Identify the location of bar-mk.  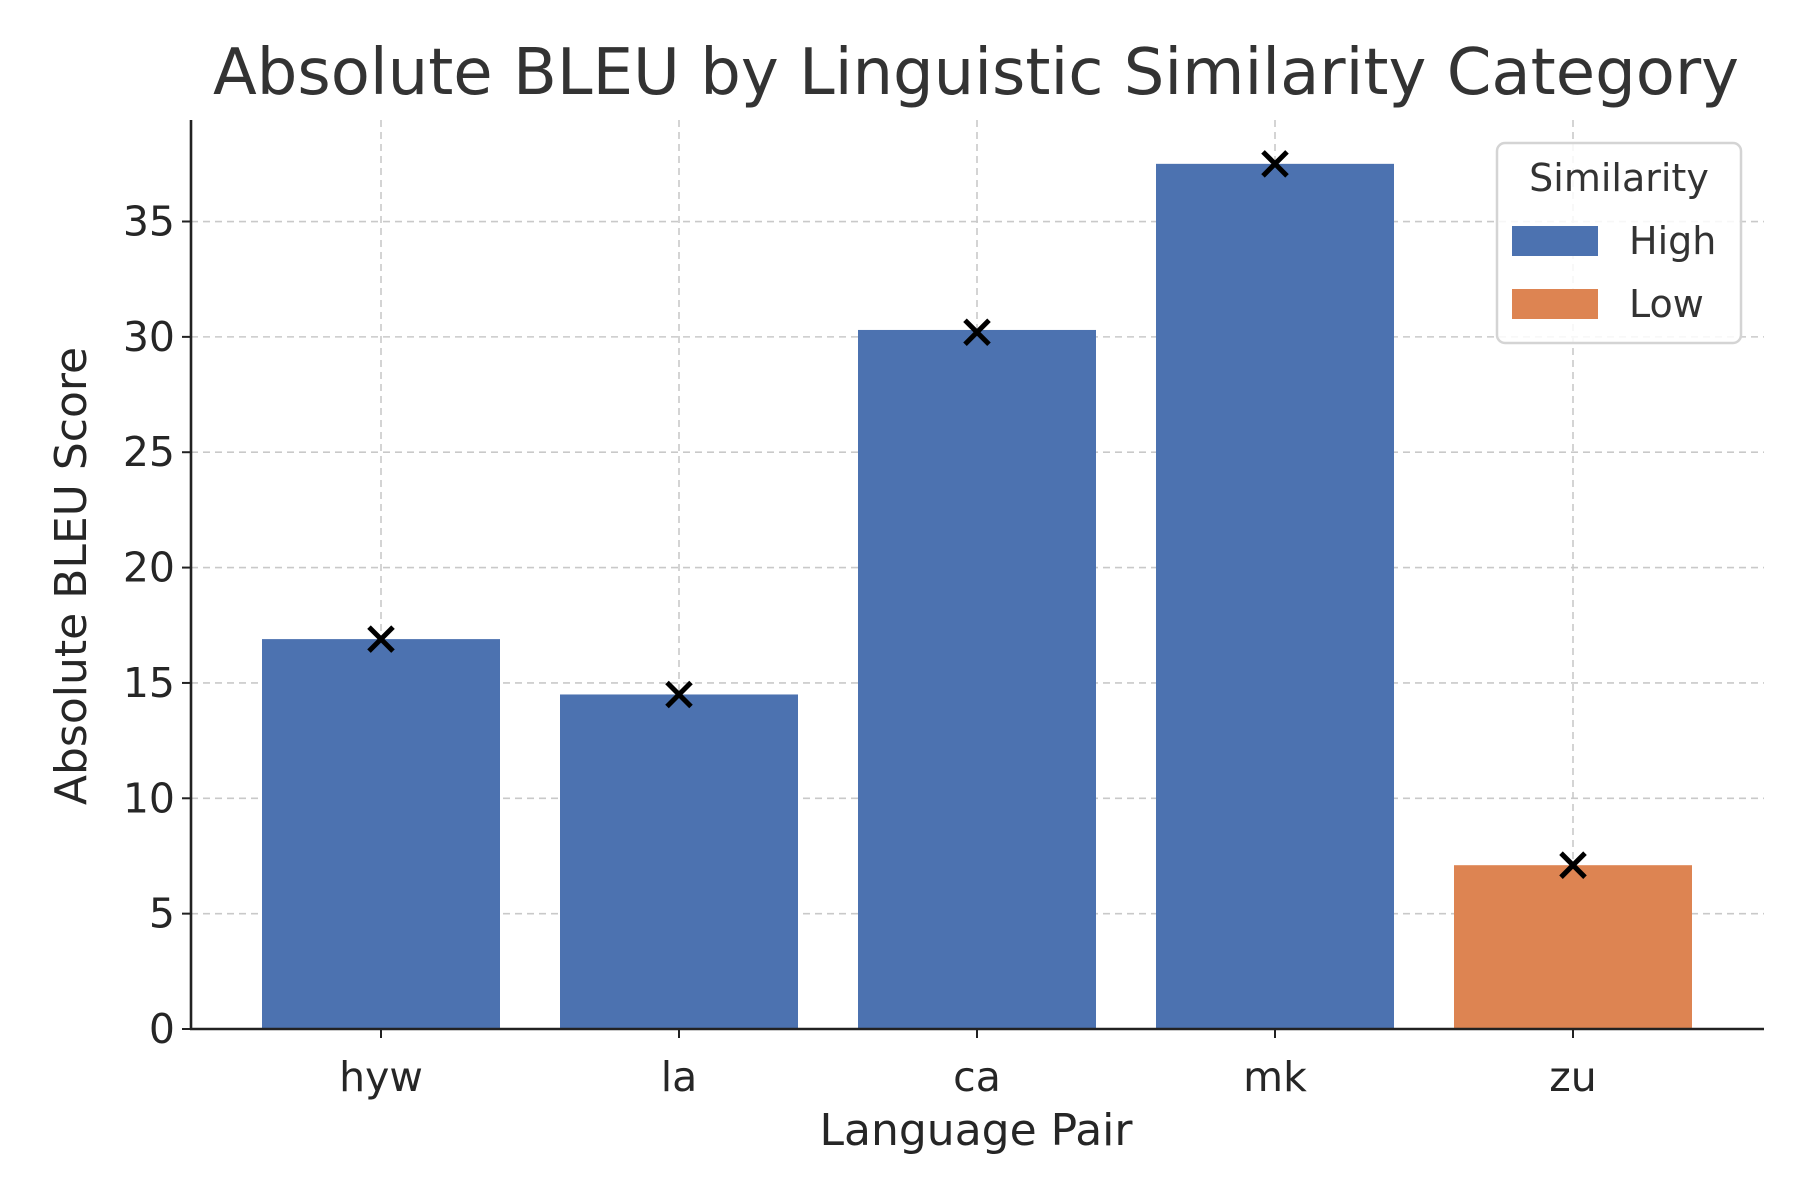
(1275, 596).